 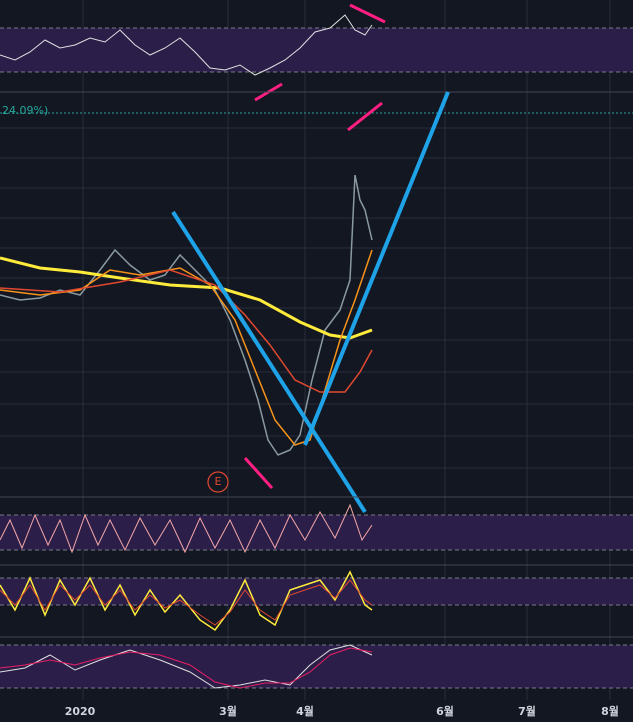 I want to click on rsi-line, so click(x=186, y=45).